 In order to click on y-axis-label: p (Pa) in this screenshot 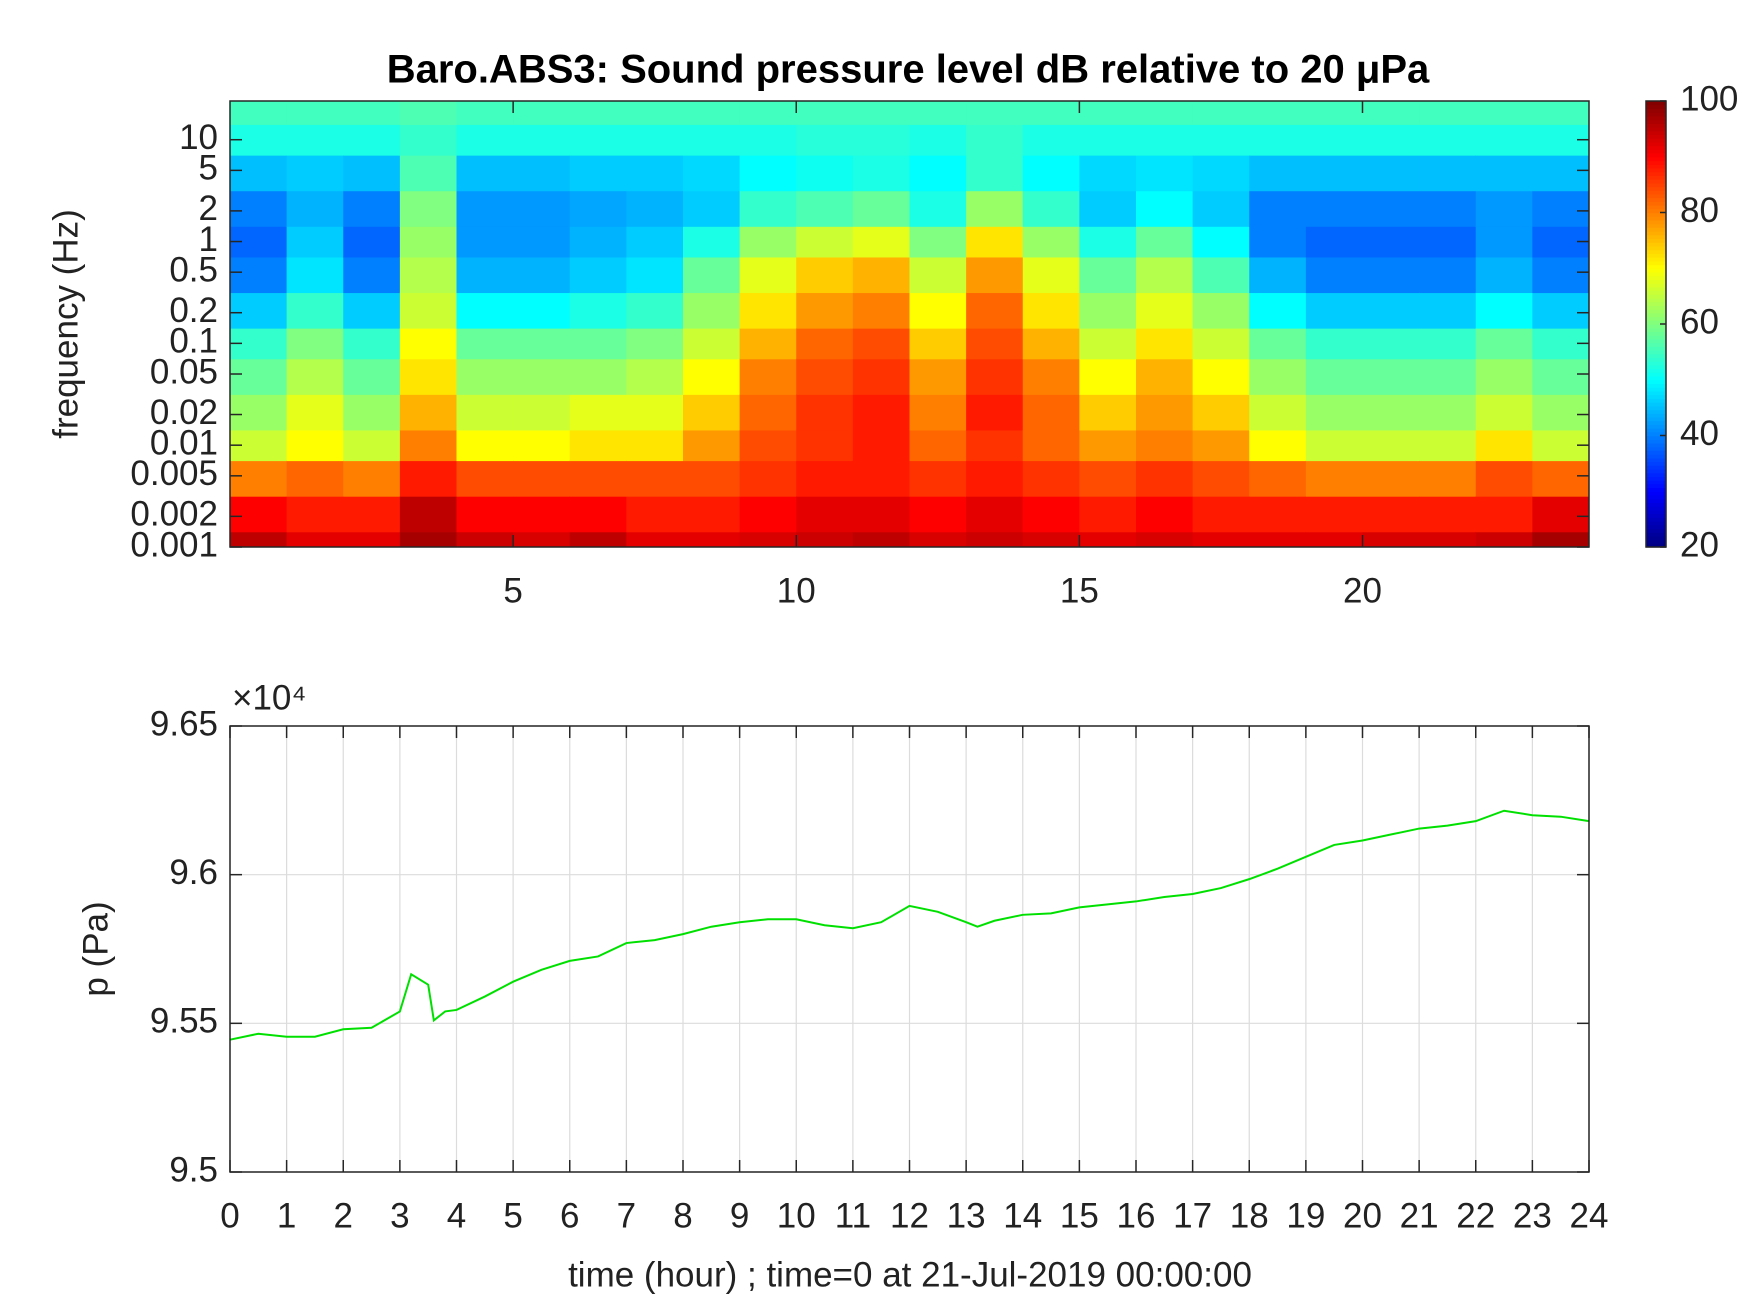, I will do `click(95, 948)`.